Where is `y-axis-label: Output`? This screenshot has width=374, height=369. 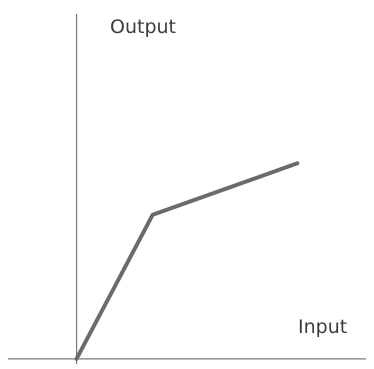 y-axis-label: Output is located at coordinates (143, 27).